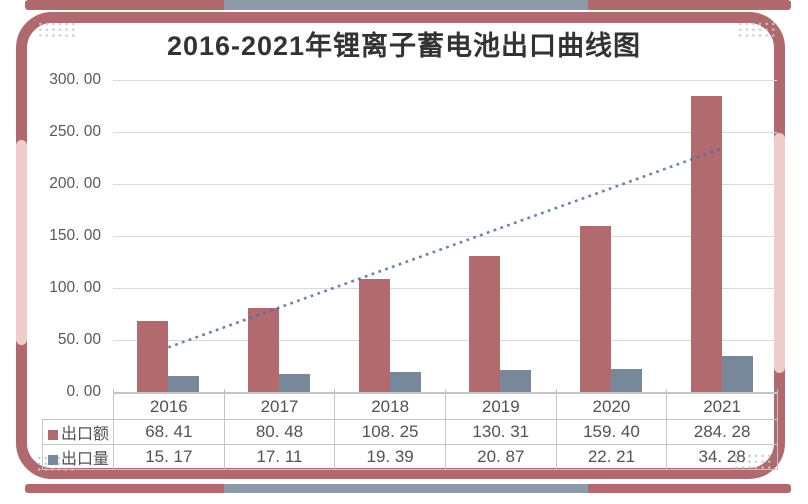 The image size is (808, 504). I want to click on y-axis-label: 150. 00, so click(75, 235).